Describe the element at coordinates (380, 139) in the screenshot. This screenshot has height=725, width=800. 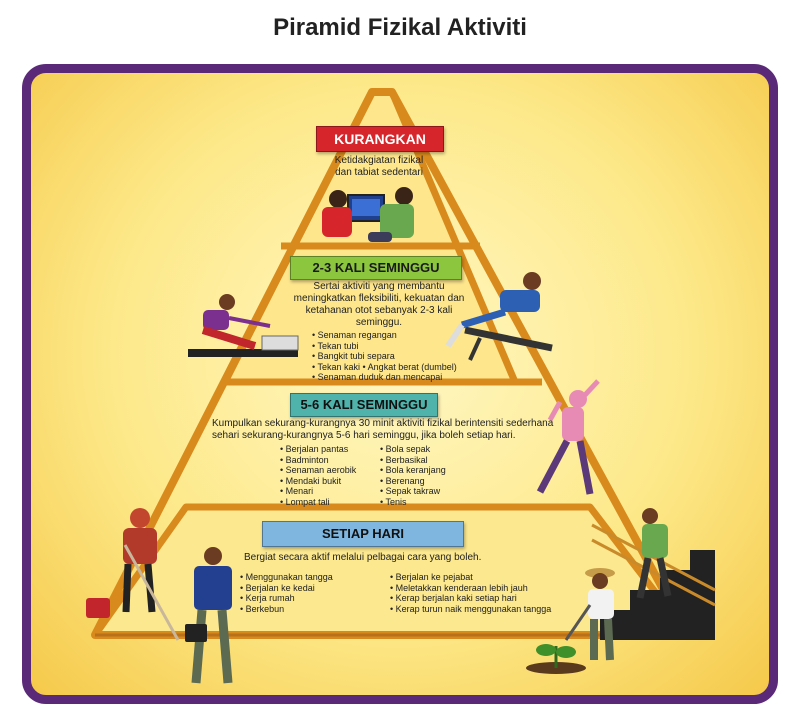
I see `tier-top-label: KURANGKAN` at that location.